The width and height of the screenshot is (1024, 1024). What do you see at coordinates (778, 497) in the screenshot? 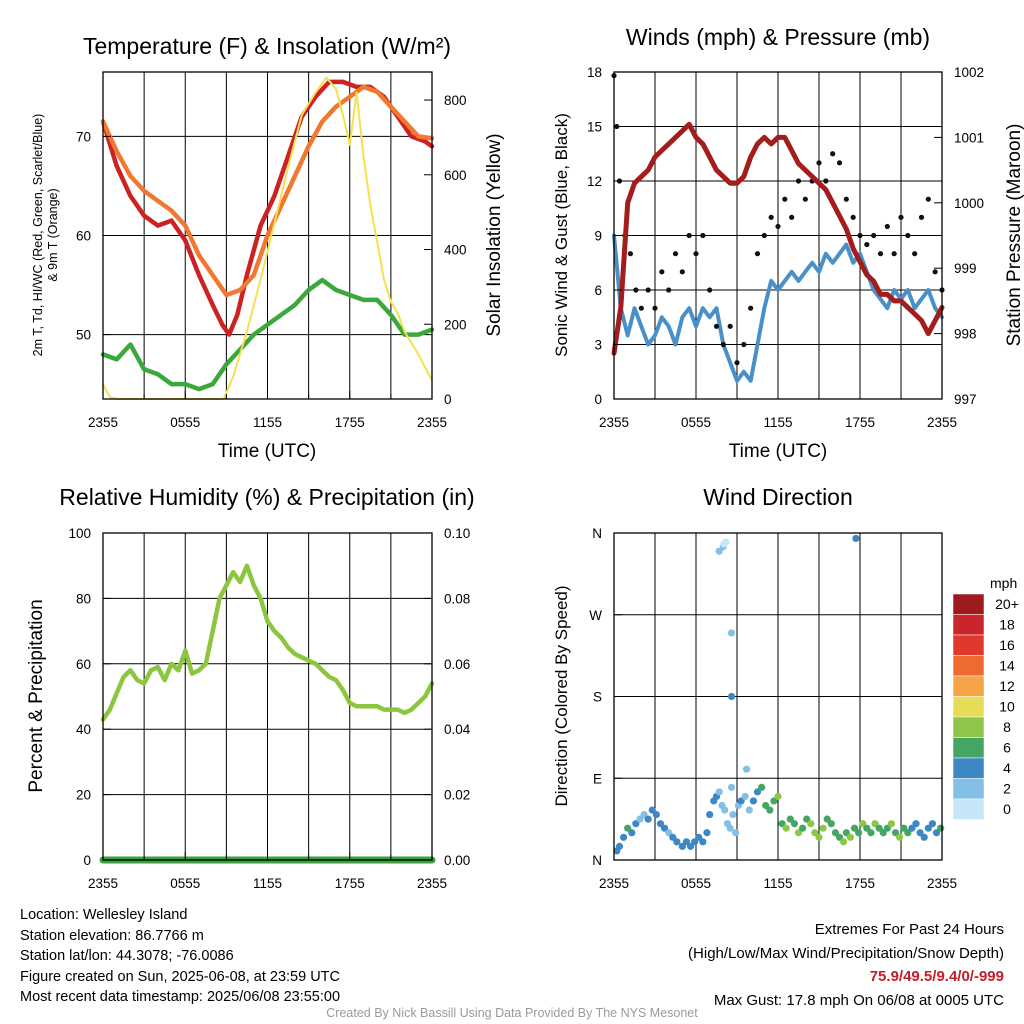
I see `direction-title: Wind Direction` at bounding box center [778, 497].